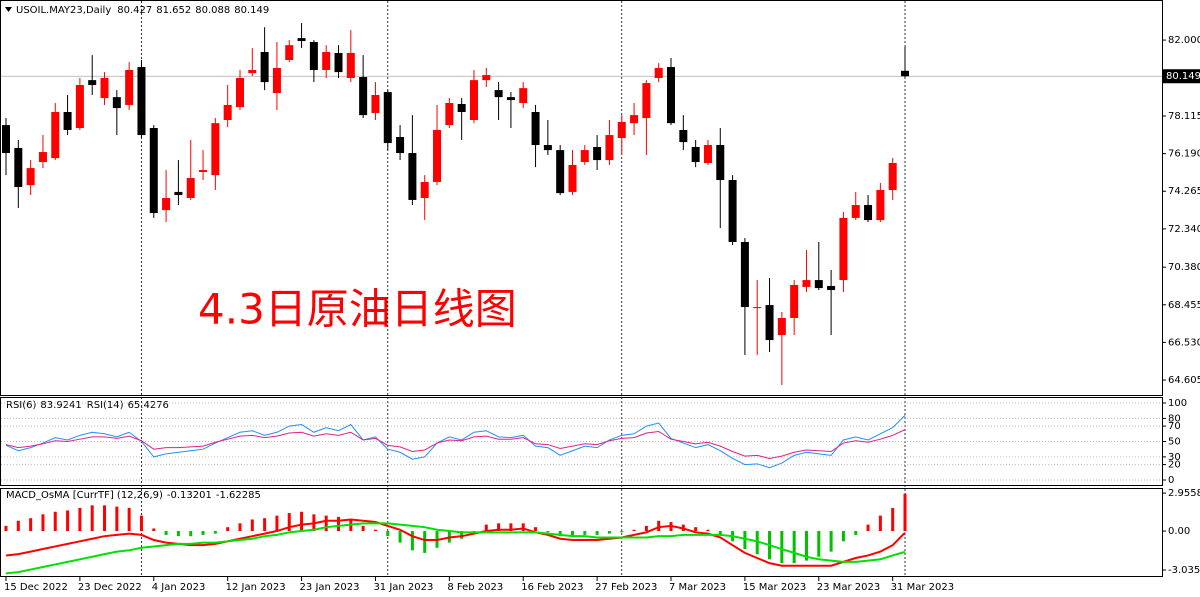  What do you see at coordinates (475, 587) in the screenshot?
I see `x-tick-label: 8 Feb 2023` at bounding box center [475, 587].